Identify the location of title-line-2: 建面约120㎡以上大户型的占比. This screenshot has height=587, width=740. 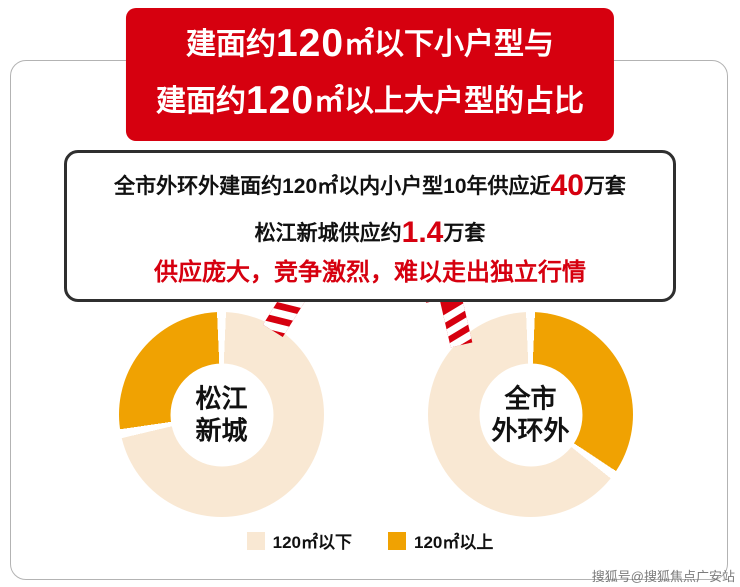
(370, 101).